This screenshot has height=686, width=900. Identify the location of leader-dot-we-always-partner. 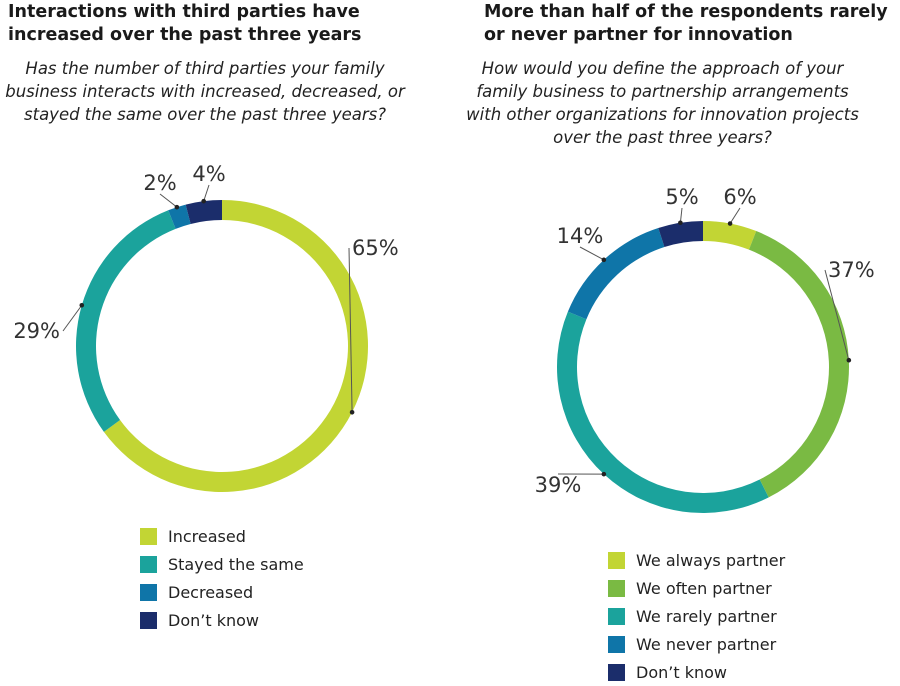
(730, 223).